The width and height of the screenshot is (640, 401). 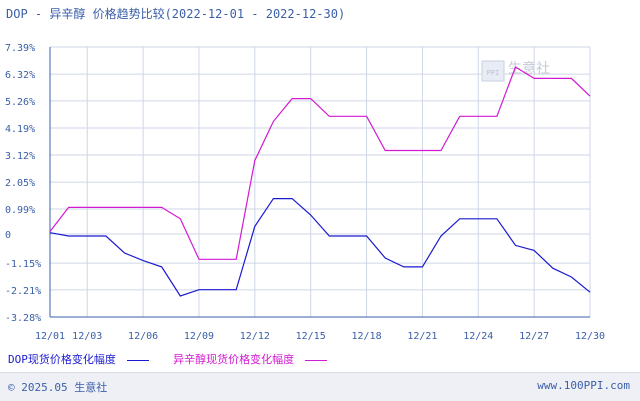 I want to click on x-tick-label: 12/01, so click(x=50, y=336).